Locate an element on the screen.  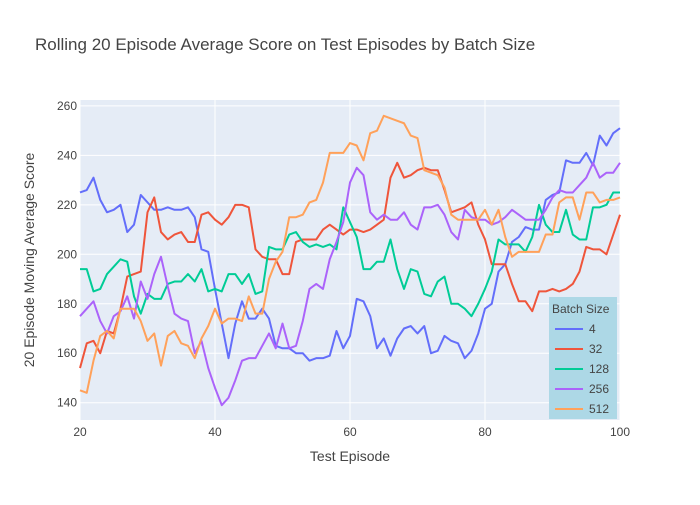
legend-label: 32 is located at coordinates (596, 349).